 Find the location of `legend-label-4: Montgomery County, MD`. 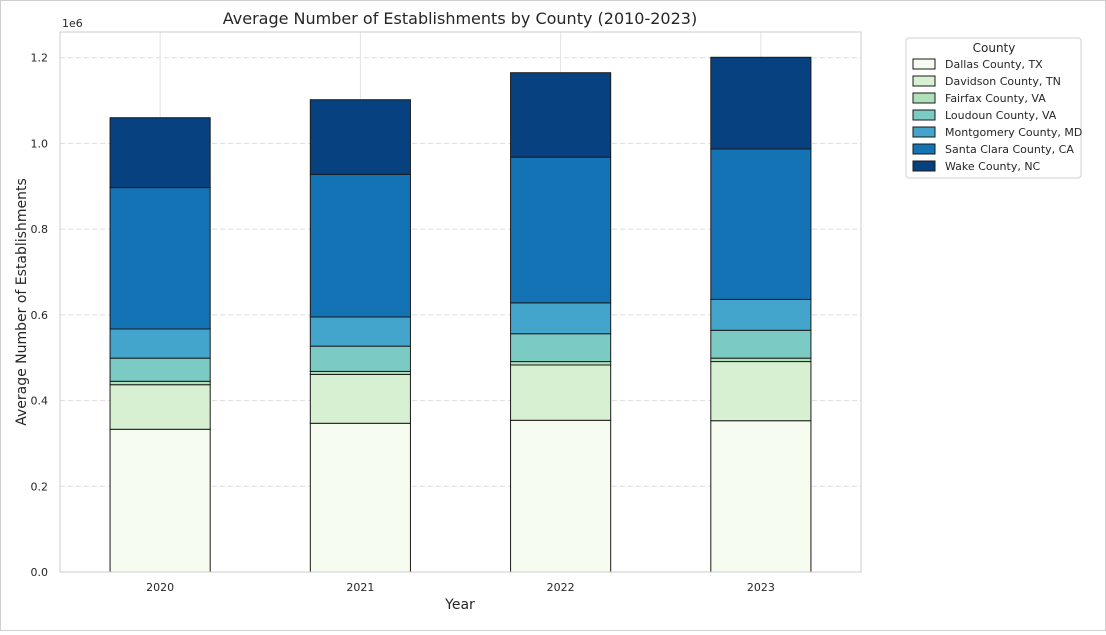

legend-label-4: Montgomery County, MD is located at coordinates (1013, 132).